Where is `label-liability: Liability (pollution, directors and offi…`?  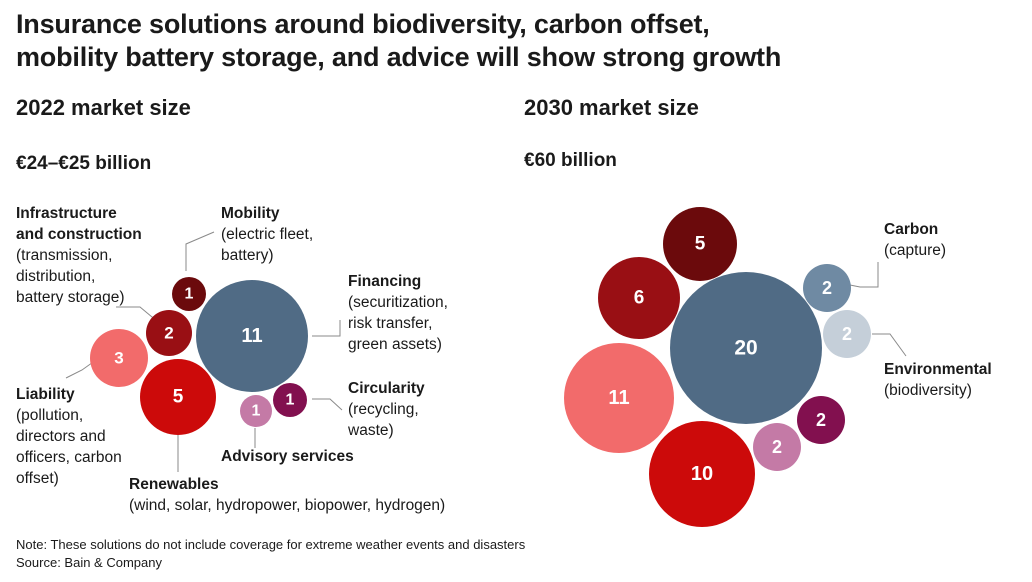 label-liability: Liability (pollution, directors and offi… is located at coordinates (69, 436).